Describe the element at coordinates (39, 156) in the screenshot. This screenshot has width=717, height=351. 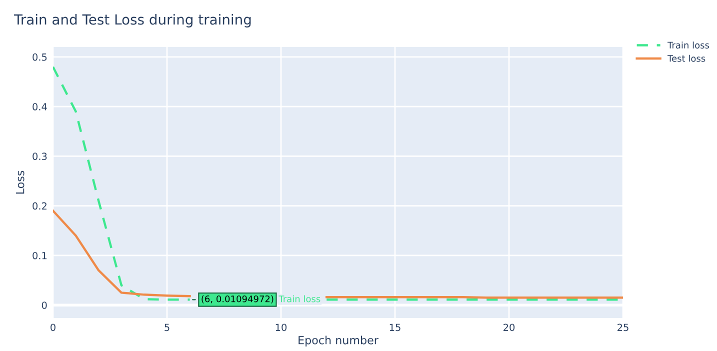
I see `y-tick-label: 0.3` at that location.